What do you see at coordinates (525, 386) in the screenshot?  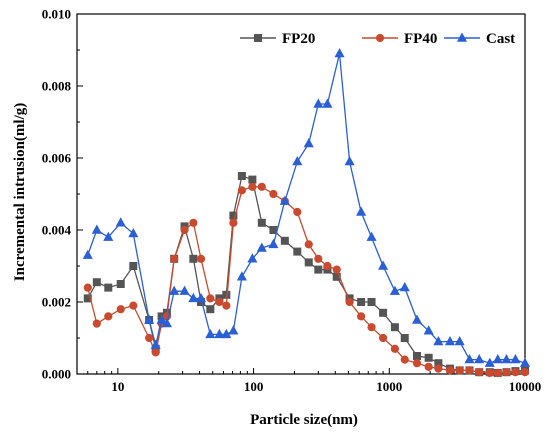 I see `x-tick-label: 10000` at bounding box center [525, 386].